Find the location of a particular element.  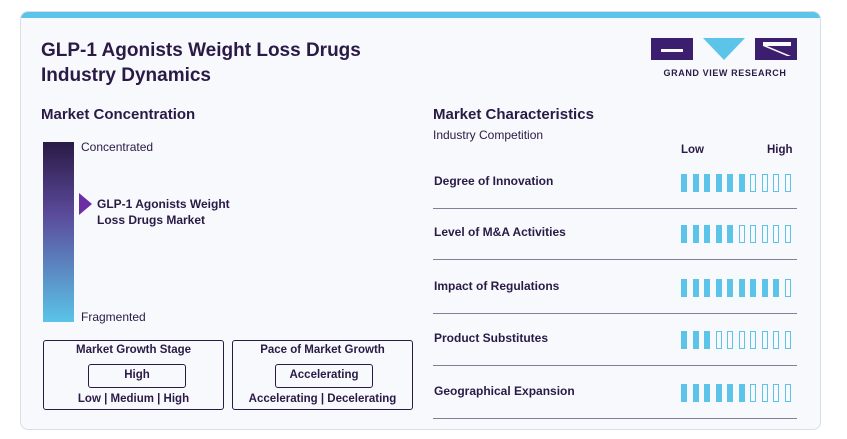

growth-stage-title: Market Growth Stage is located at coordinates (133, 350).